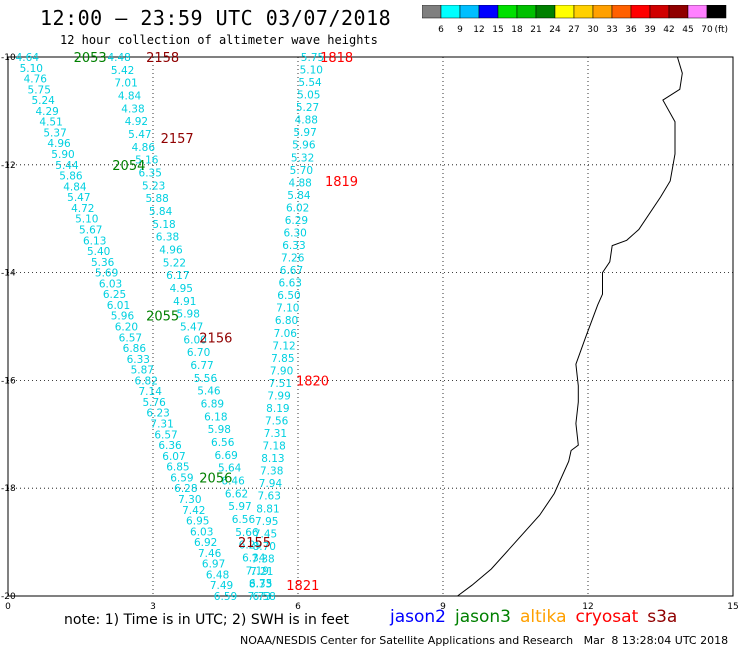 This screenshot has width=740, height=650. Describe the element at coordinates (106, 274) in the screenshot. I see `wave-height-value: 5.69` at that location.